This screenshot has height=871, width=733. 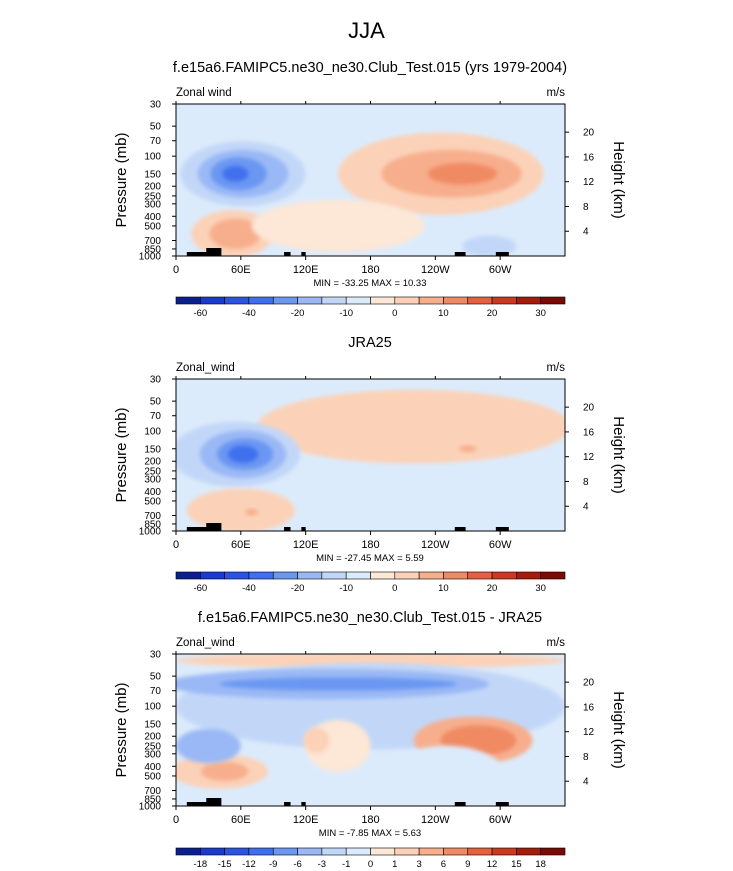 I want to click on y-tick-label: 50, so click(x=156, y=127).